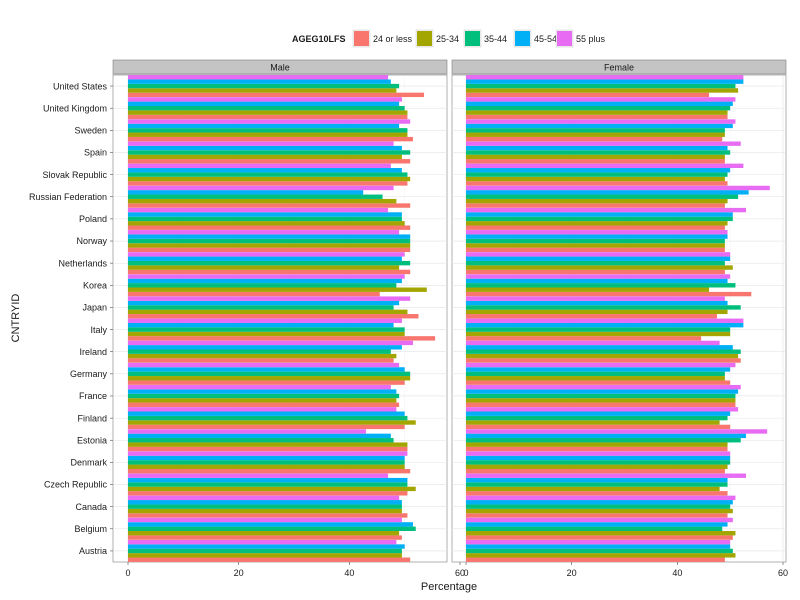  What do you see at coordinates (89, 374) in the screenshot?
I see `y-tick-label-germany: Germany` at bounding box center [89, 374].